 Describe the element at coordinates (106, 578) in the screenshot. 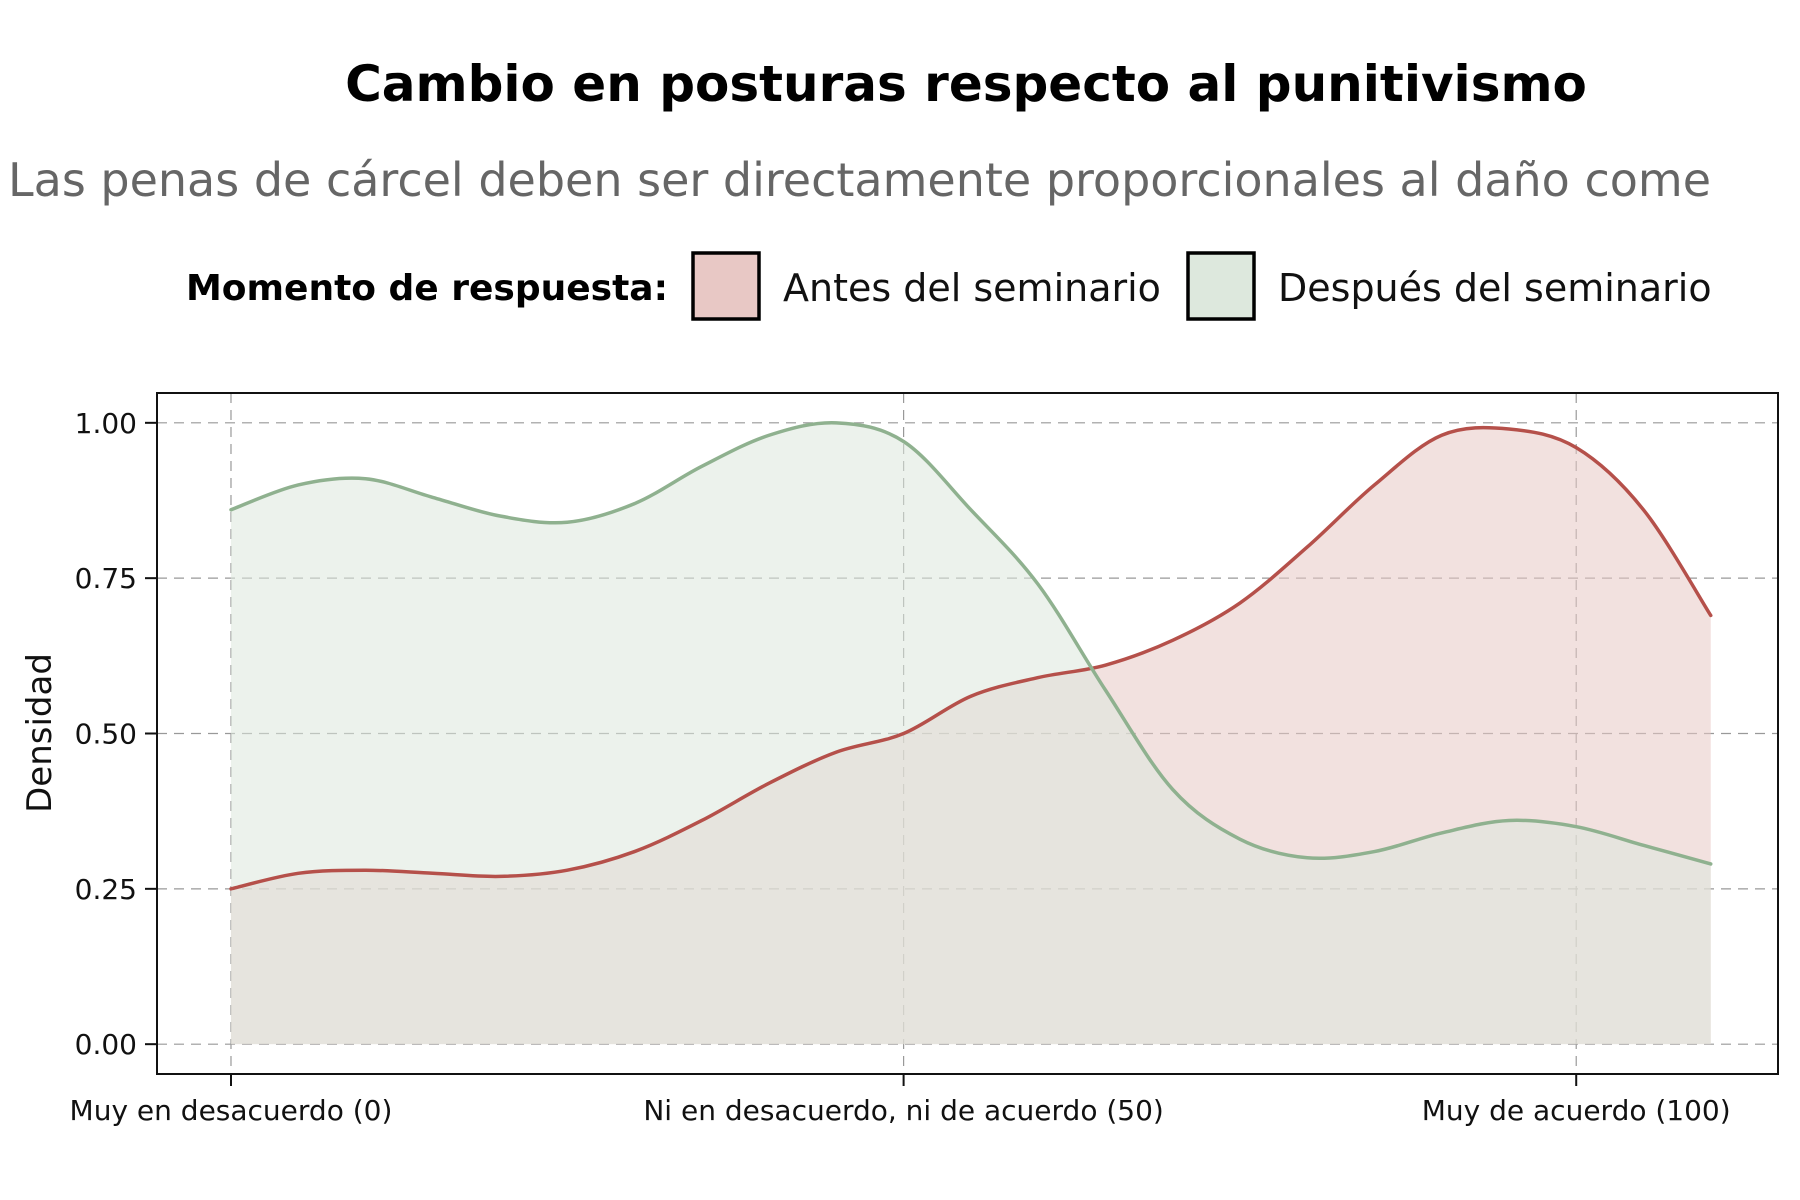

I see `y-tick-label: 0.75` at that location.